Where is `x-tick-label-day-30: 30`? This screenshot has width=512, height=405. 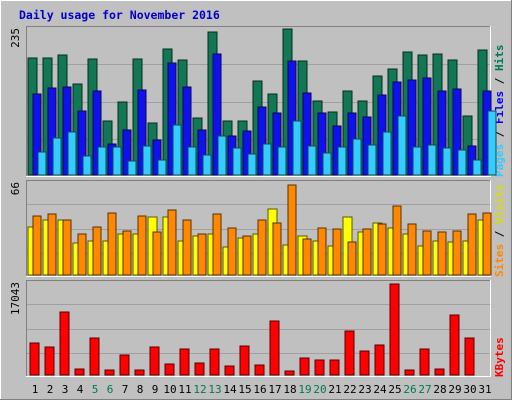 x-tick-label-day-30: 30 is located at coordinates (469, 389).